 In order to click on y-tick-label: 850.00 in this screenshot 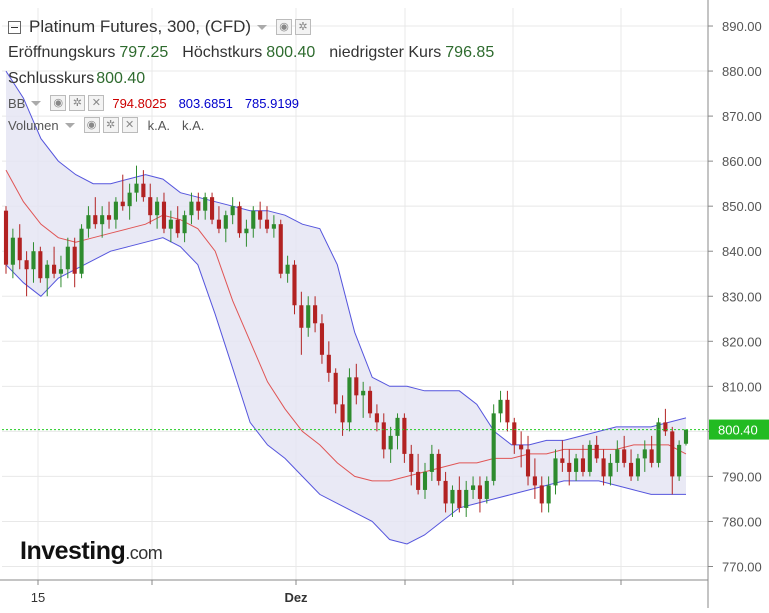, I will do `click(742, 206)`.